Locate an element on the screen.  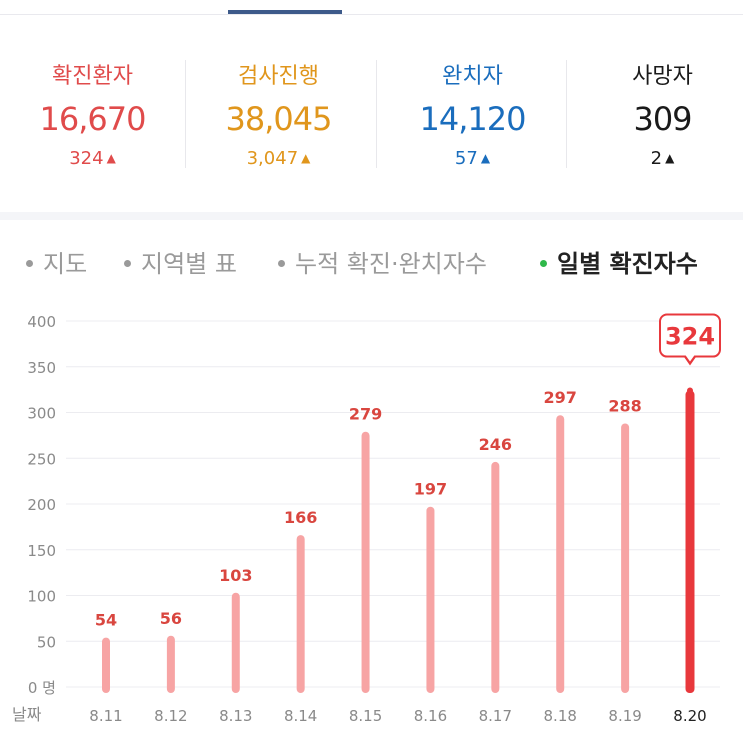
stat-deaths: 사망자 309 2 ▲ is located at coordinates (656, 113).